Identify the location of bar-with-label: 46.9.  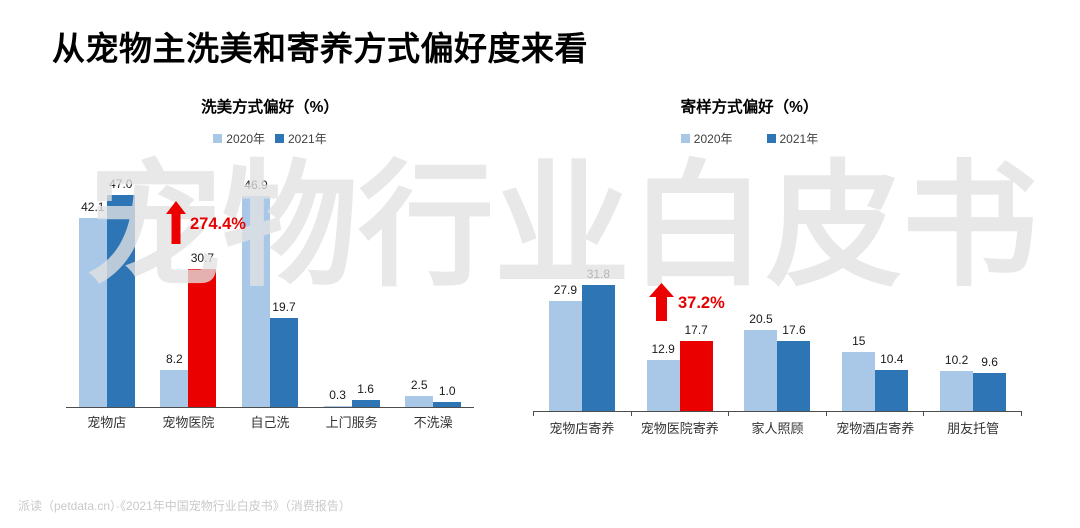
(255, 292).